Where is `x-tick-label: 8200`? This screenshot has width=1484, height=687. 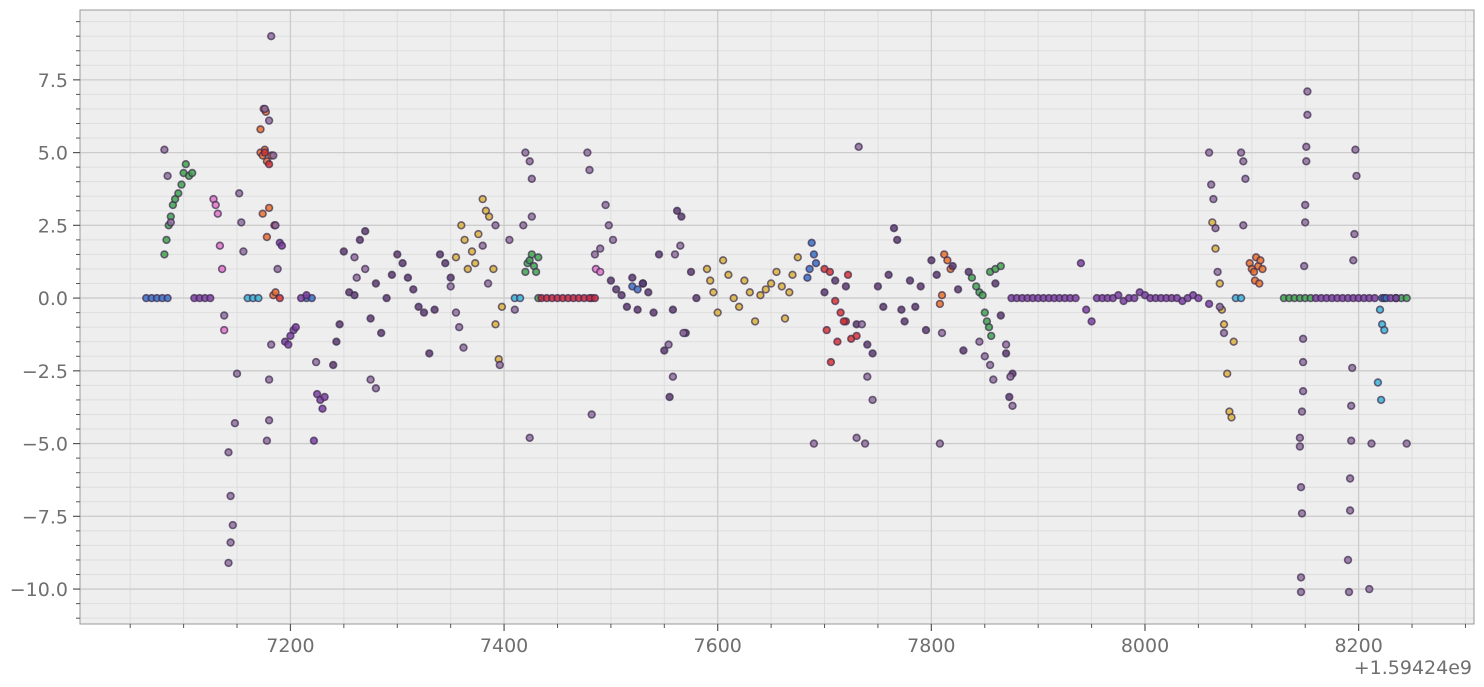
x-tick-label: 8200 is located at coordinates (1358, 646).